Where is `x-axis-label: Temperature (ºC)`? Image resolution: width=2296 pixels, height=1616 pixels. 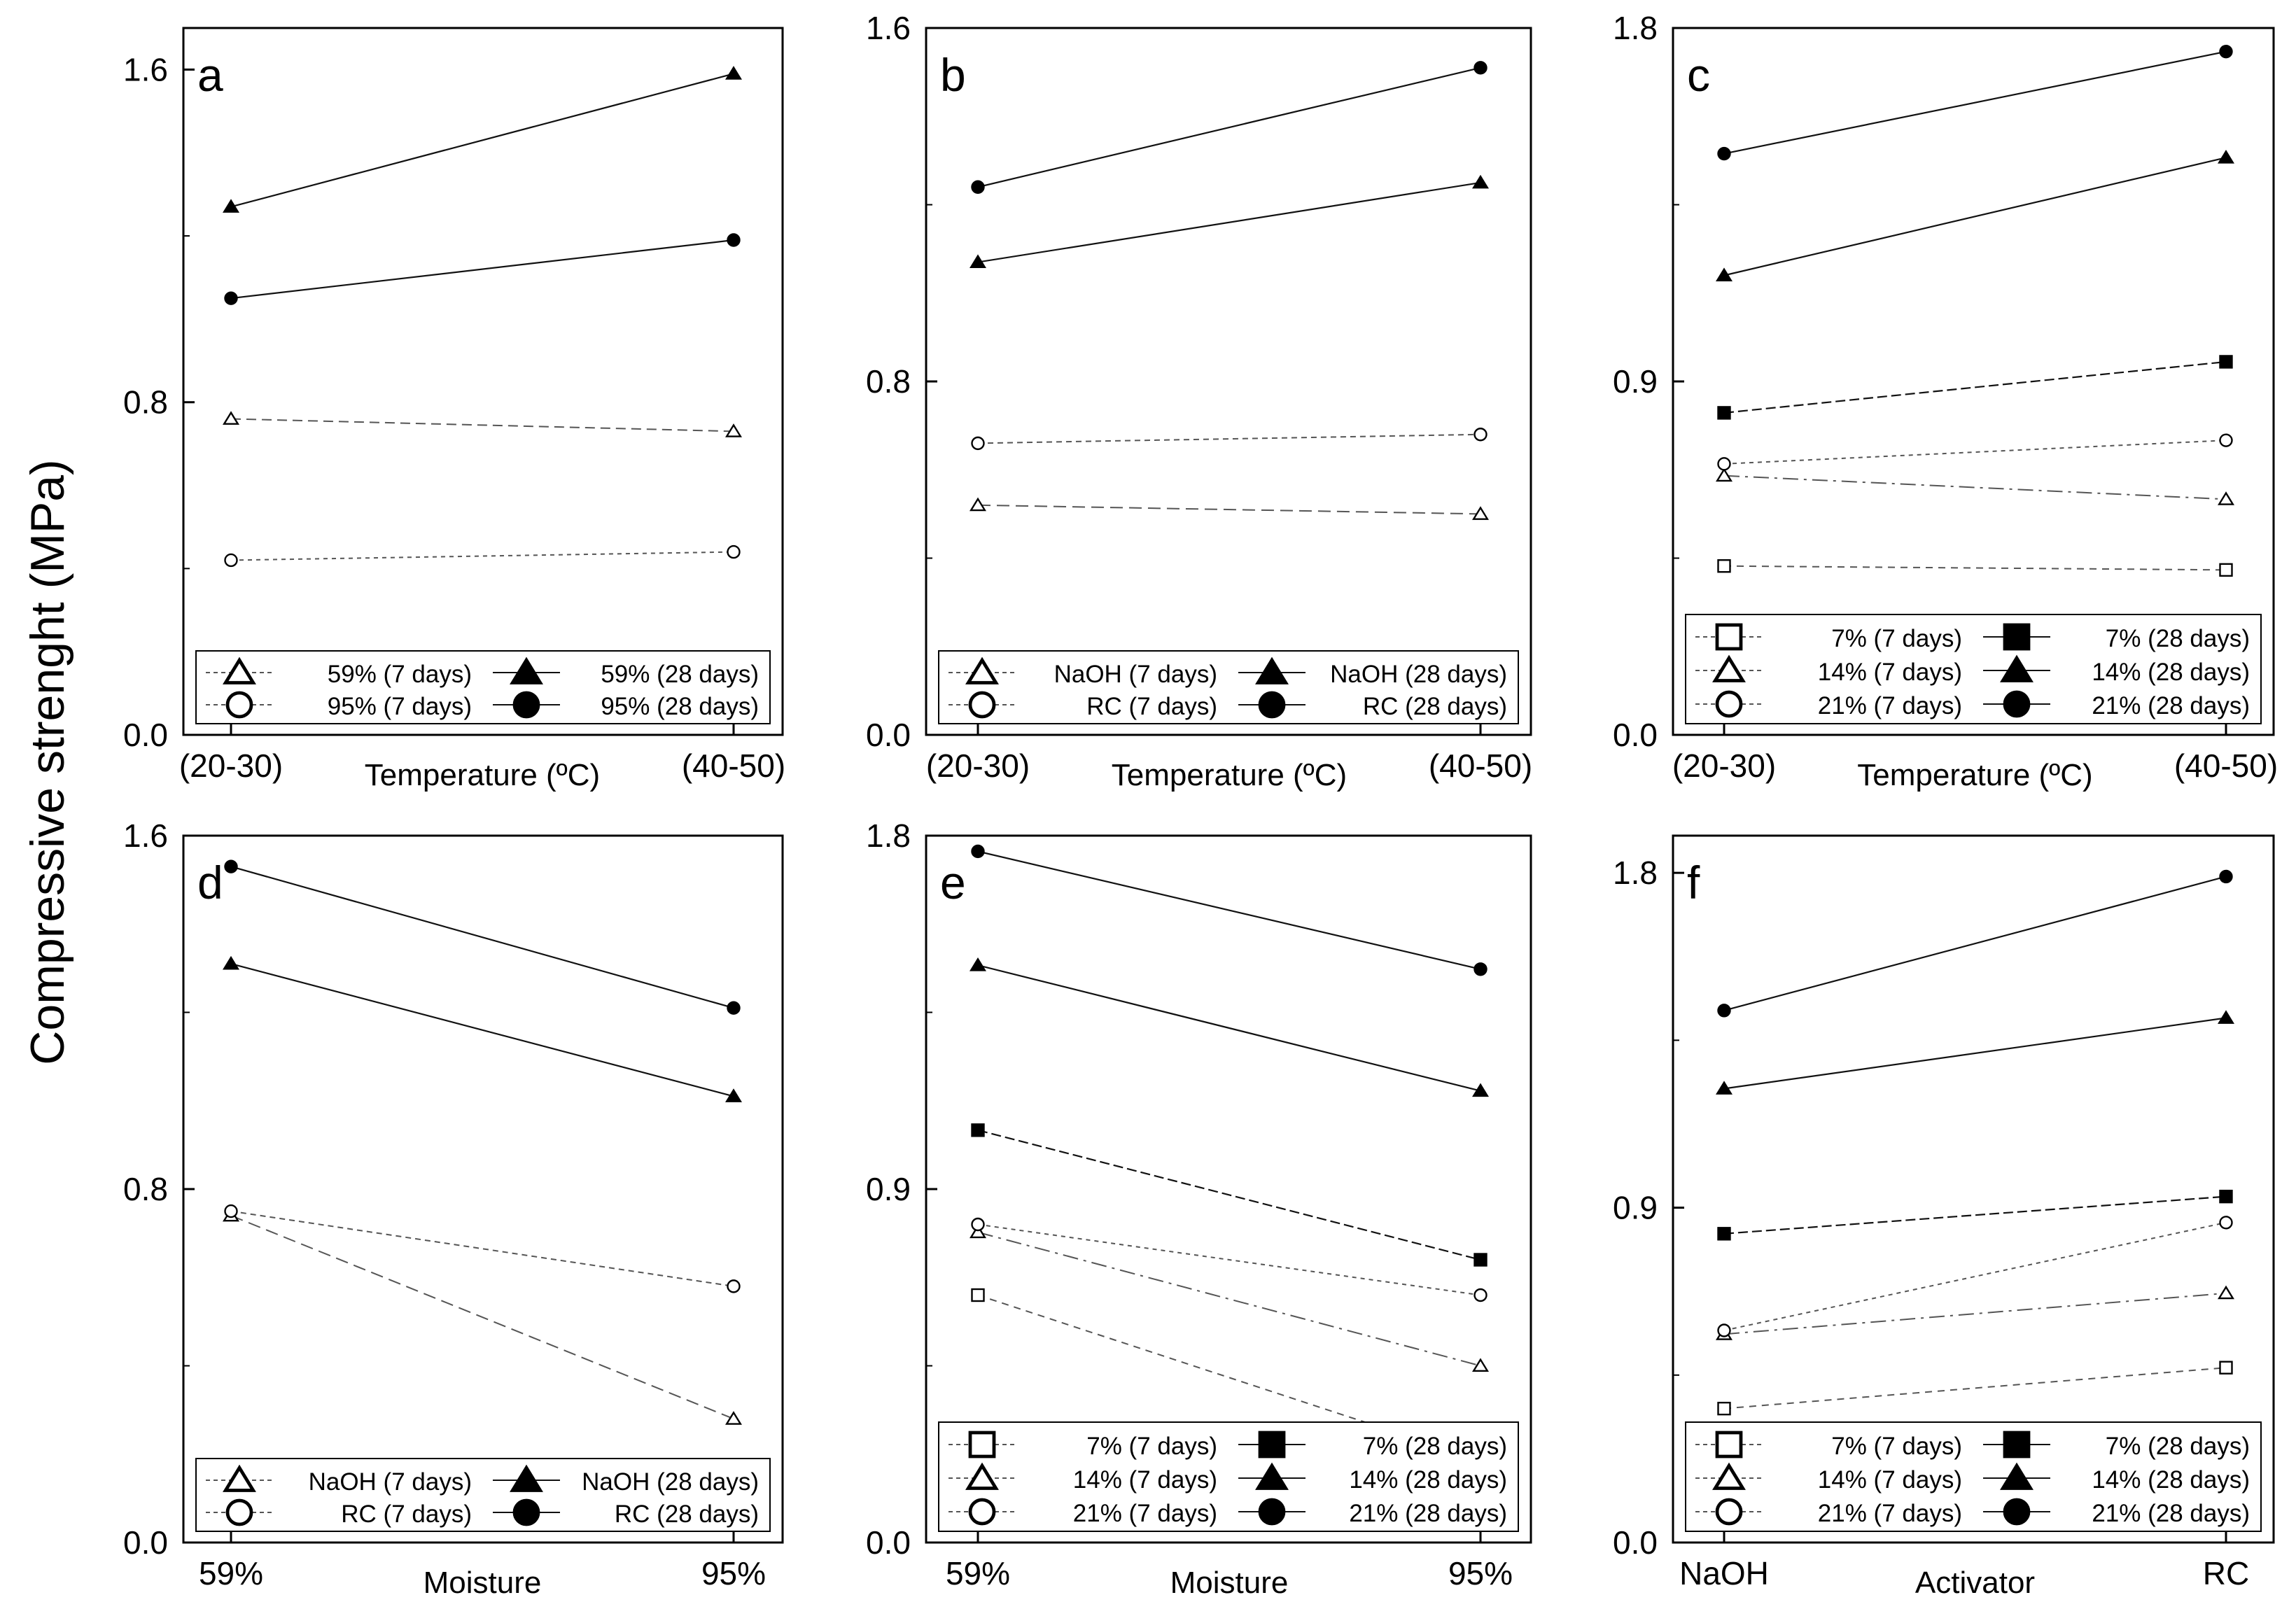 x-axis-label: Temperature (ºC) is located at coordinates (1974, 775).